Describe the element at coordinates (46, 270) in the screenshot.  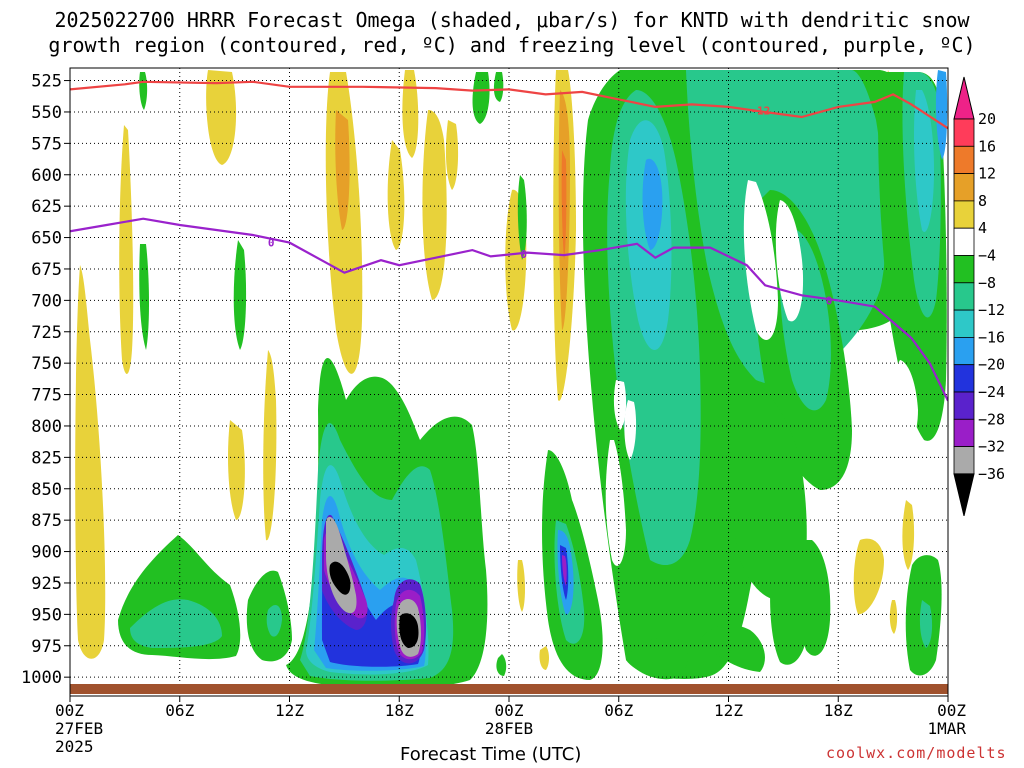
I see `y-tick-label: 675` at that location.